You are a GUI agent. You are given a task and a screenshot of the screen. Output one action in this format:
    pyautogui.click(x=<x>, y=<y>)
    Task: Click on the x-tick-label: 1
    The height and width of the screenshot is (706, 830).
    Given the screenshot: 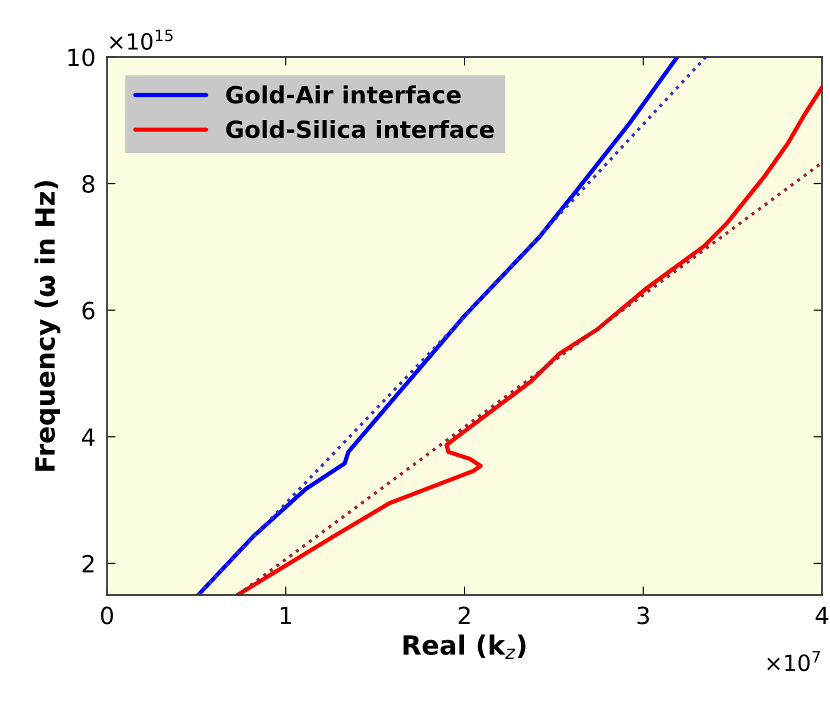 What is the action you would take?
    pyautogui.click(x=286, y=615)
    